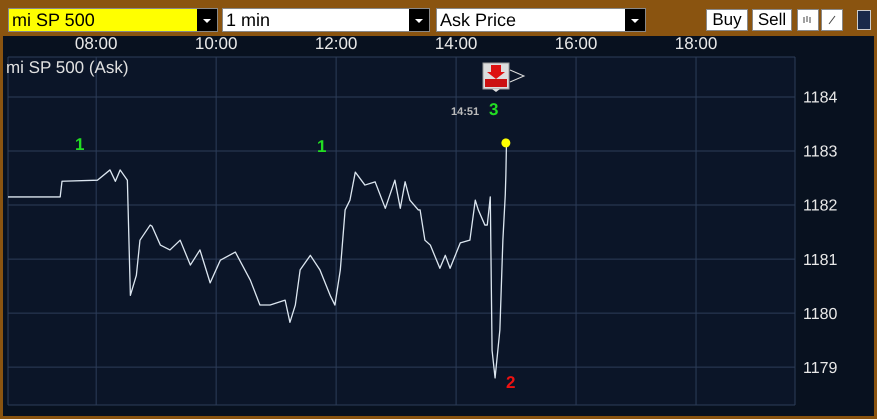  Describe the element at coordinates (772, 20) in the screenshot. I see `text: Sell` at that location.